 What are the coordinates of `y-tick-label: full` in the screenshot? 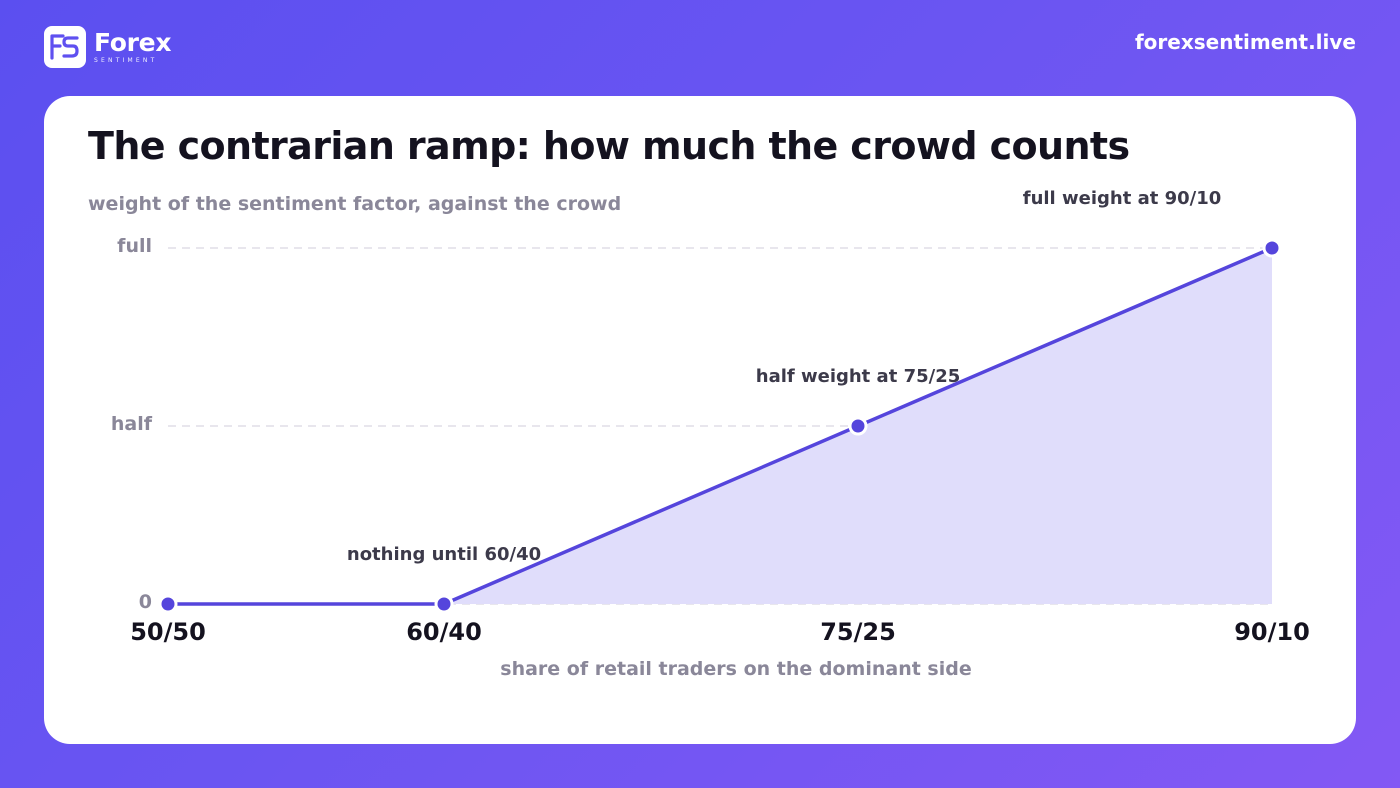 It's located at (134, 246).